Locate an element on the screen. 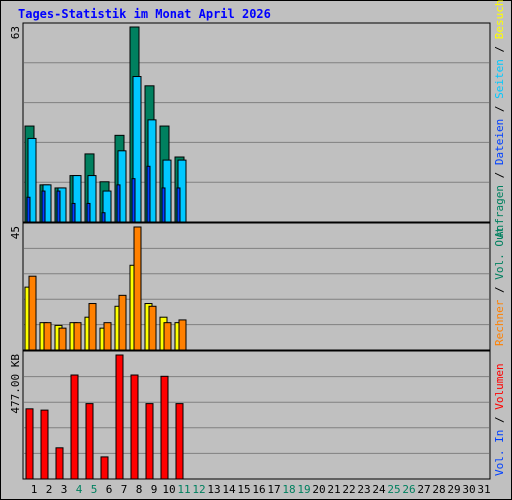  legend-item: Besuche is located at coordinates (499, 19).